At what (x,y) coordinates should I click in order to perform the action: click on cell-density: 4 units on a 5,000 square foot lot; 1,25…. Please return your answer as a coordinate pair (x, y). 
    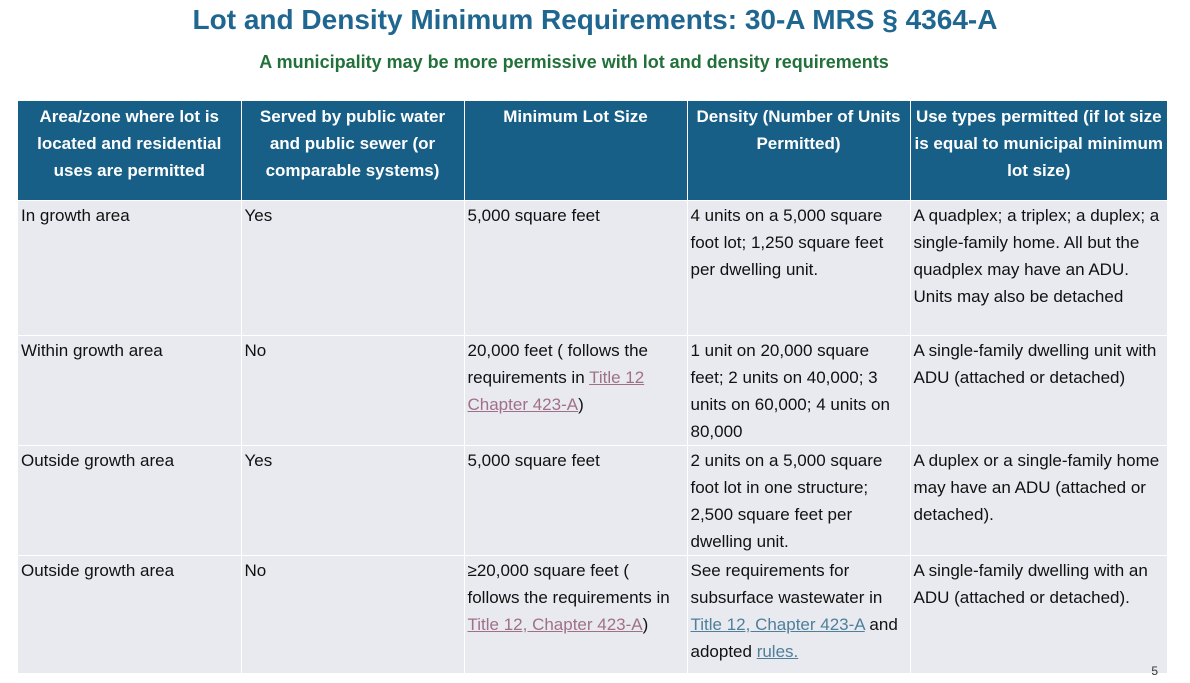
    Looking at the image, I should click on (799, 267).